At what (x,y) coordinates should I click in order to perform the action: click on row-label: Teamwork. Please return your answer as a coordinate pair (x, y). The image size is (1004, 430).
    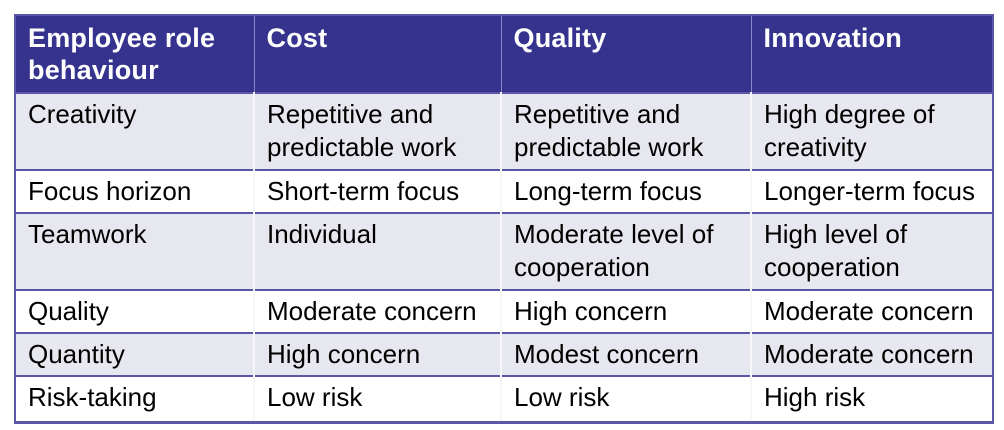
    Looking at the image, I should click on (87, 234).